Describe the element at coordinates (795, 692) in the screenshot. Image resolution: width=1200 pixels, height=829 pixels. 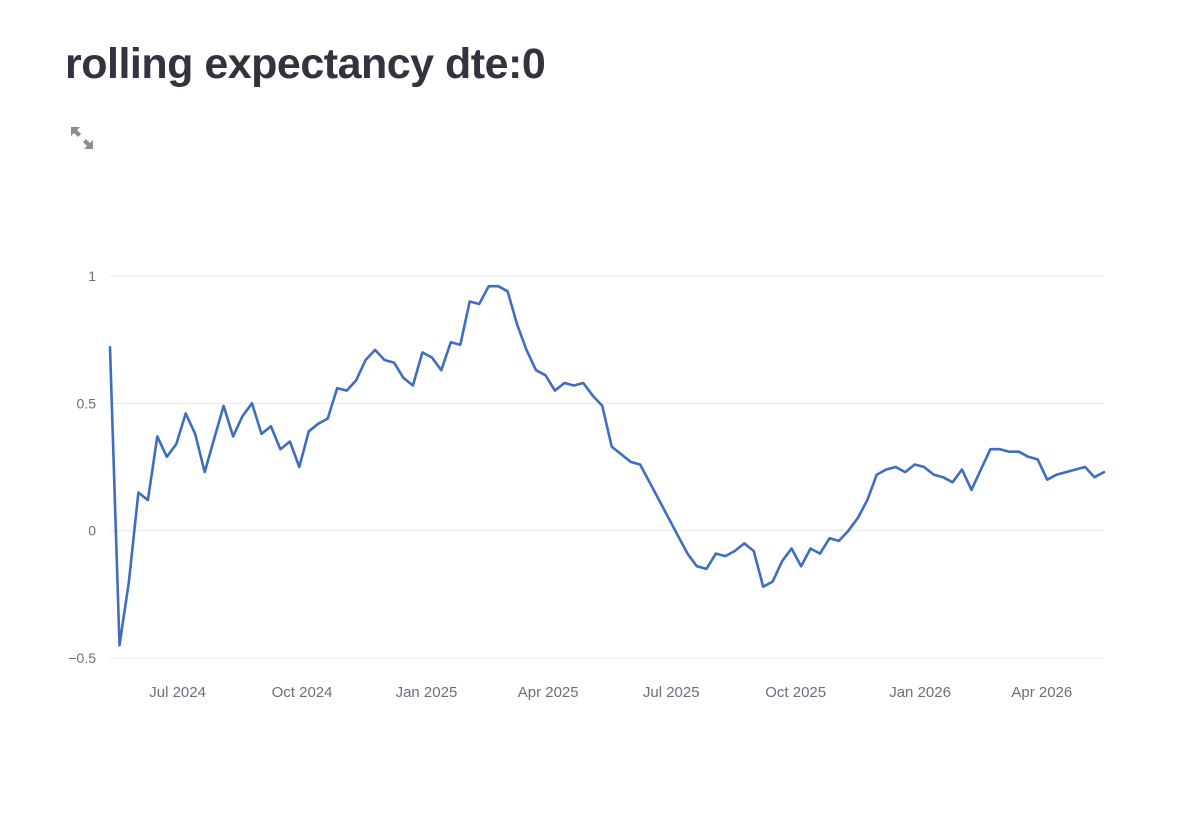
I see `x-tick-label: Oct 2025` at that location.